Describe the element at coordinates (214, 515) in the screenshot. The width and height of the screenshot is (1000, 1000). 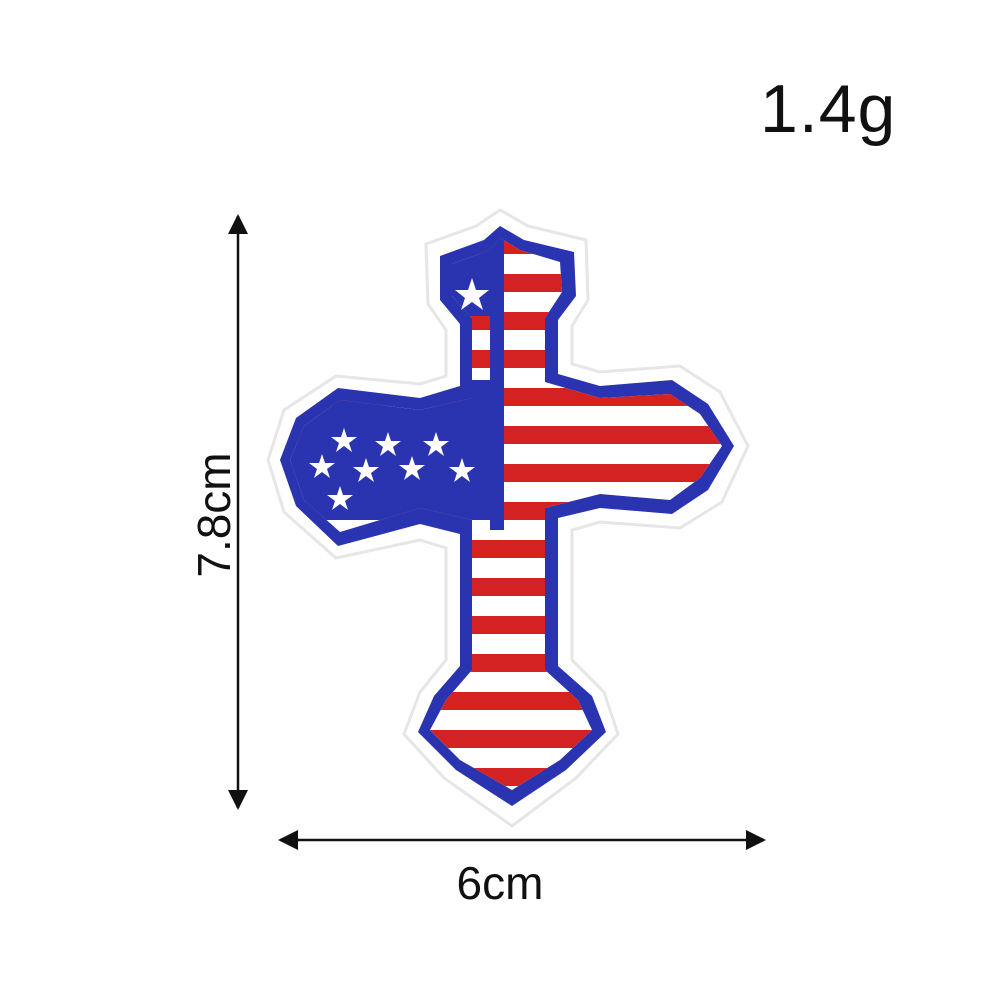
I see `height-label: 7.8cm` at that location.